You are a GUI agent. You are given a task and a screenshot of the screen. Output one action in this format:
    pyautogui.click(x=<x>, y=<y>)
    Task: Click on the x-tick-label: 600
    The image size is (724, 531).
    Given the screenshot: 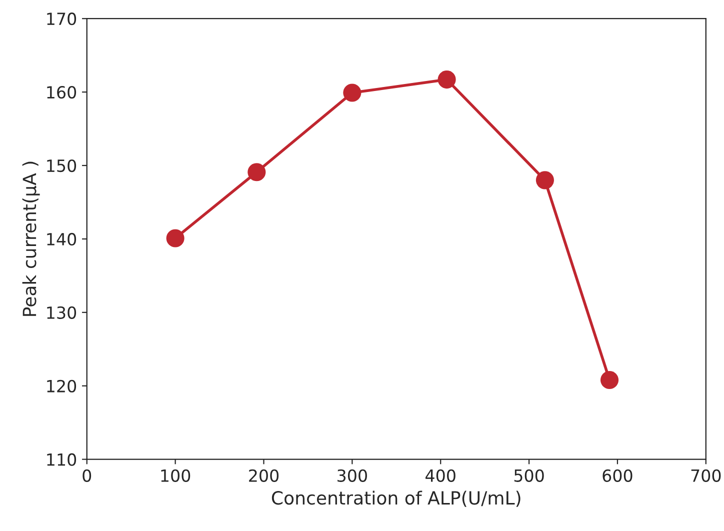 What is the action you would take?
    pyautogui.click(x=617, y=475)
    